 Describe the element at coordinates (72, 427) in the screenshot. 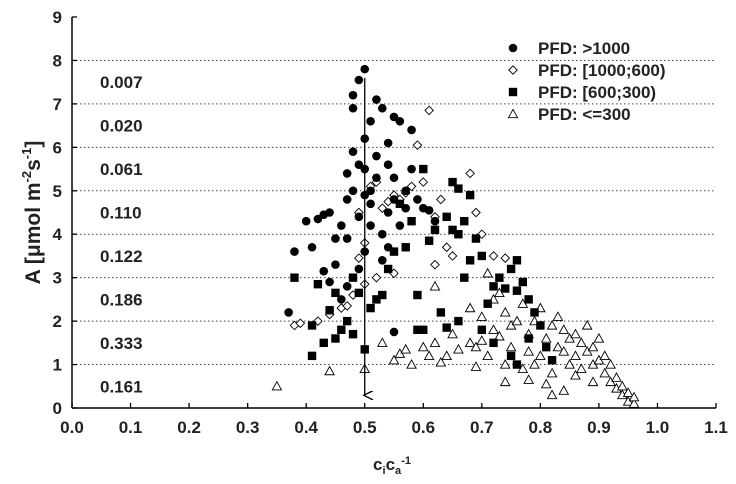

I see `x-tick-label: 0.0` at that location.